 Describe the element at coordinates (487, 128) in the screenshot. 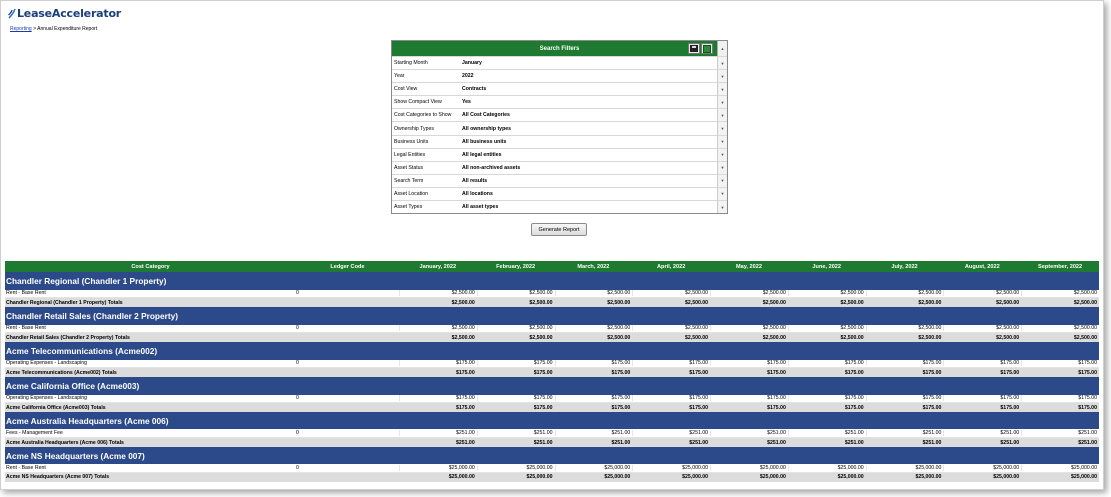

I see `filter-value-select: All ownership types` at that location.